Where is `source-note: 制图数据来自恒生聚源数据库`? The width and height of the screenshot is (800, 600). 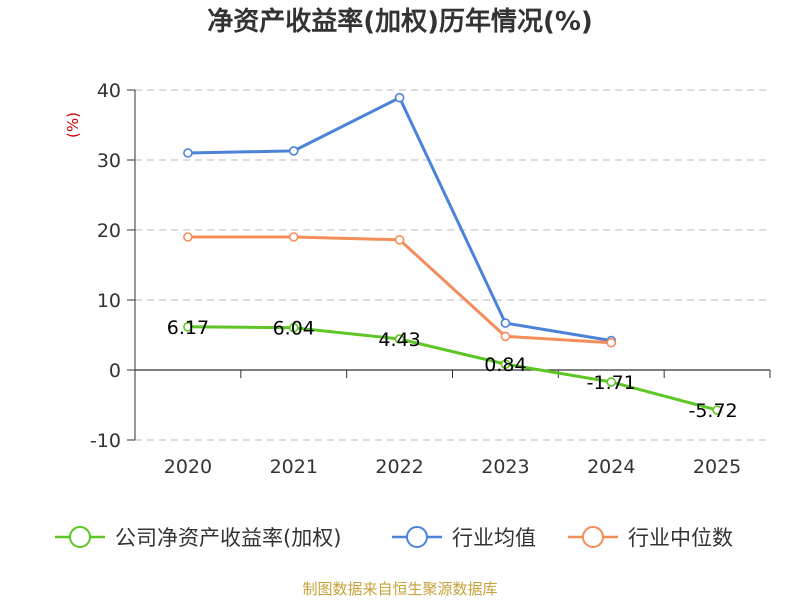
source-note: 制图数据来自恒生聚源数据库 is located at coordinates (399, 589).